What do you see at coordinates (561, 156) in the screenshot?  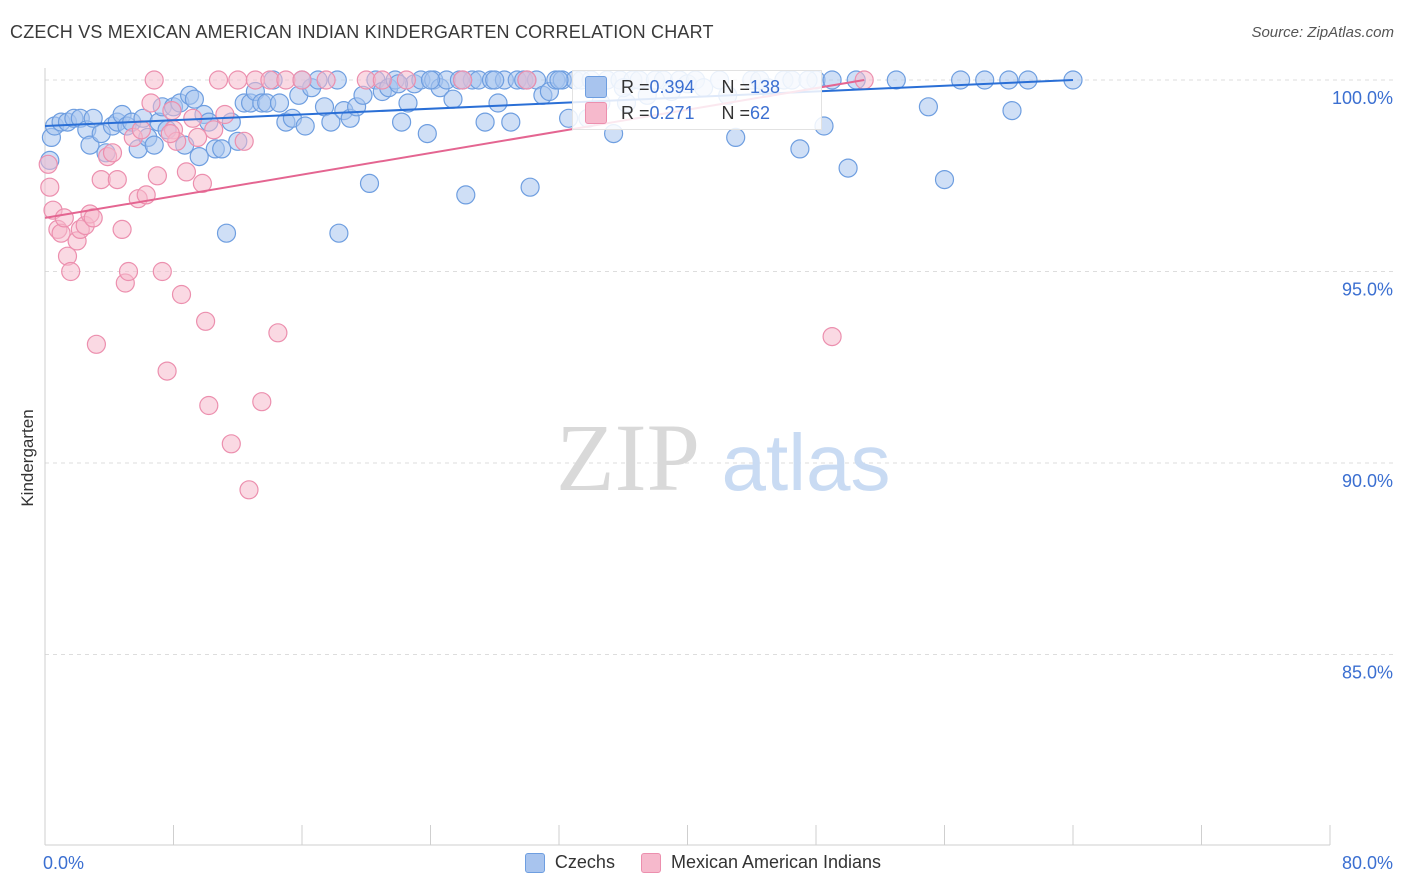 I see `series-czechs` at bounding box center [561, 156].